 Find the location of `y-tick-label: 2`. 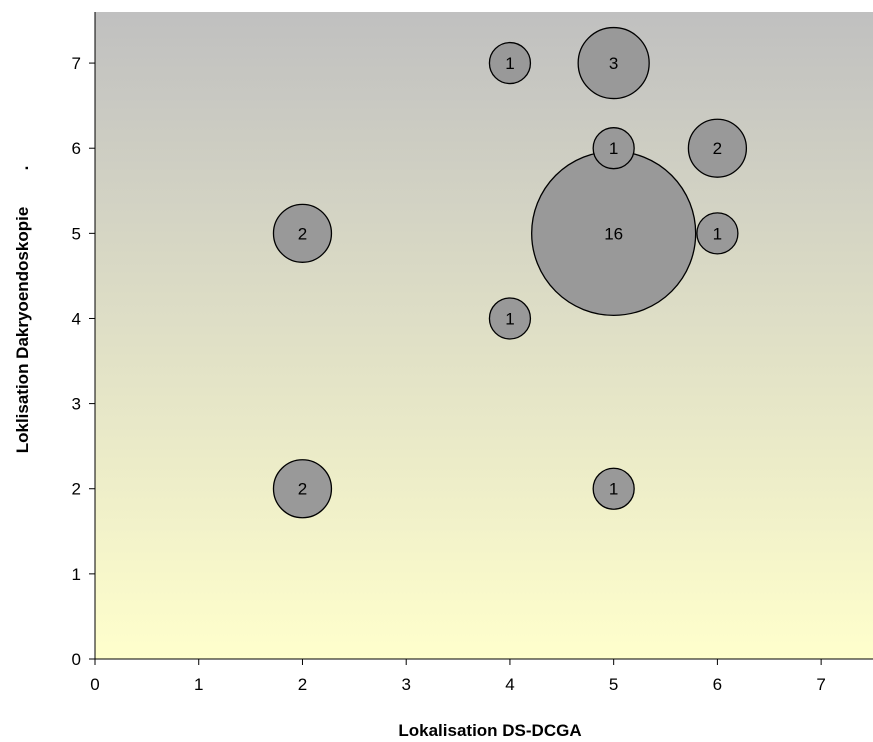

y-tick-label: 2 is located at coordinates (76, 489).